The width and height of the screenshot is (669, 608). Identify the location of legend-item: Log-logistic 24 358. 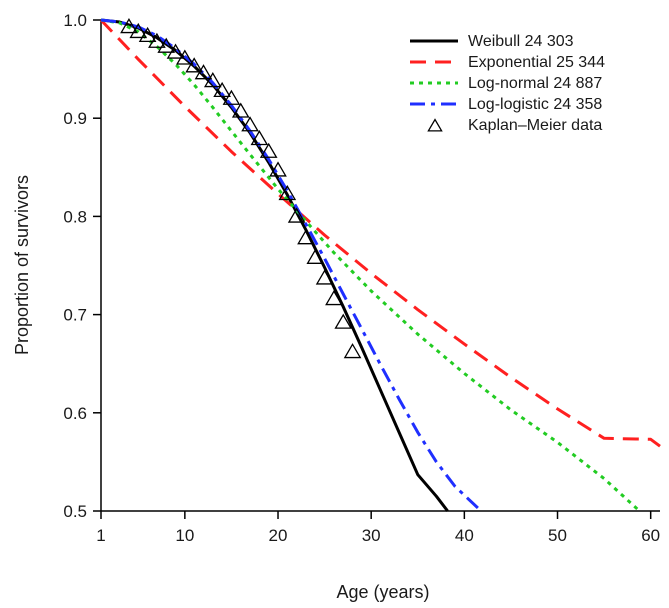
(506, 104).